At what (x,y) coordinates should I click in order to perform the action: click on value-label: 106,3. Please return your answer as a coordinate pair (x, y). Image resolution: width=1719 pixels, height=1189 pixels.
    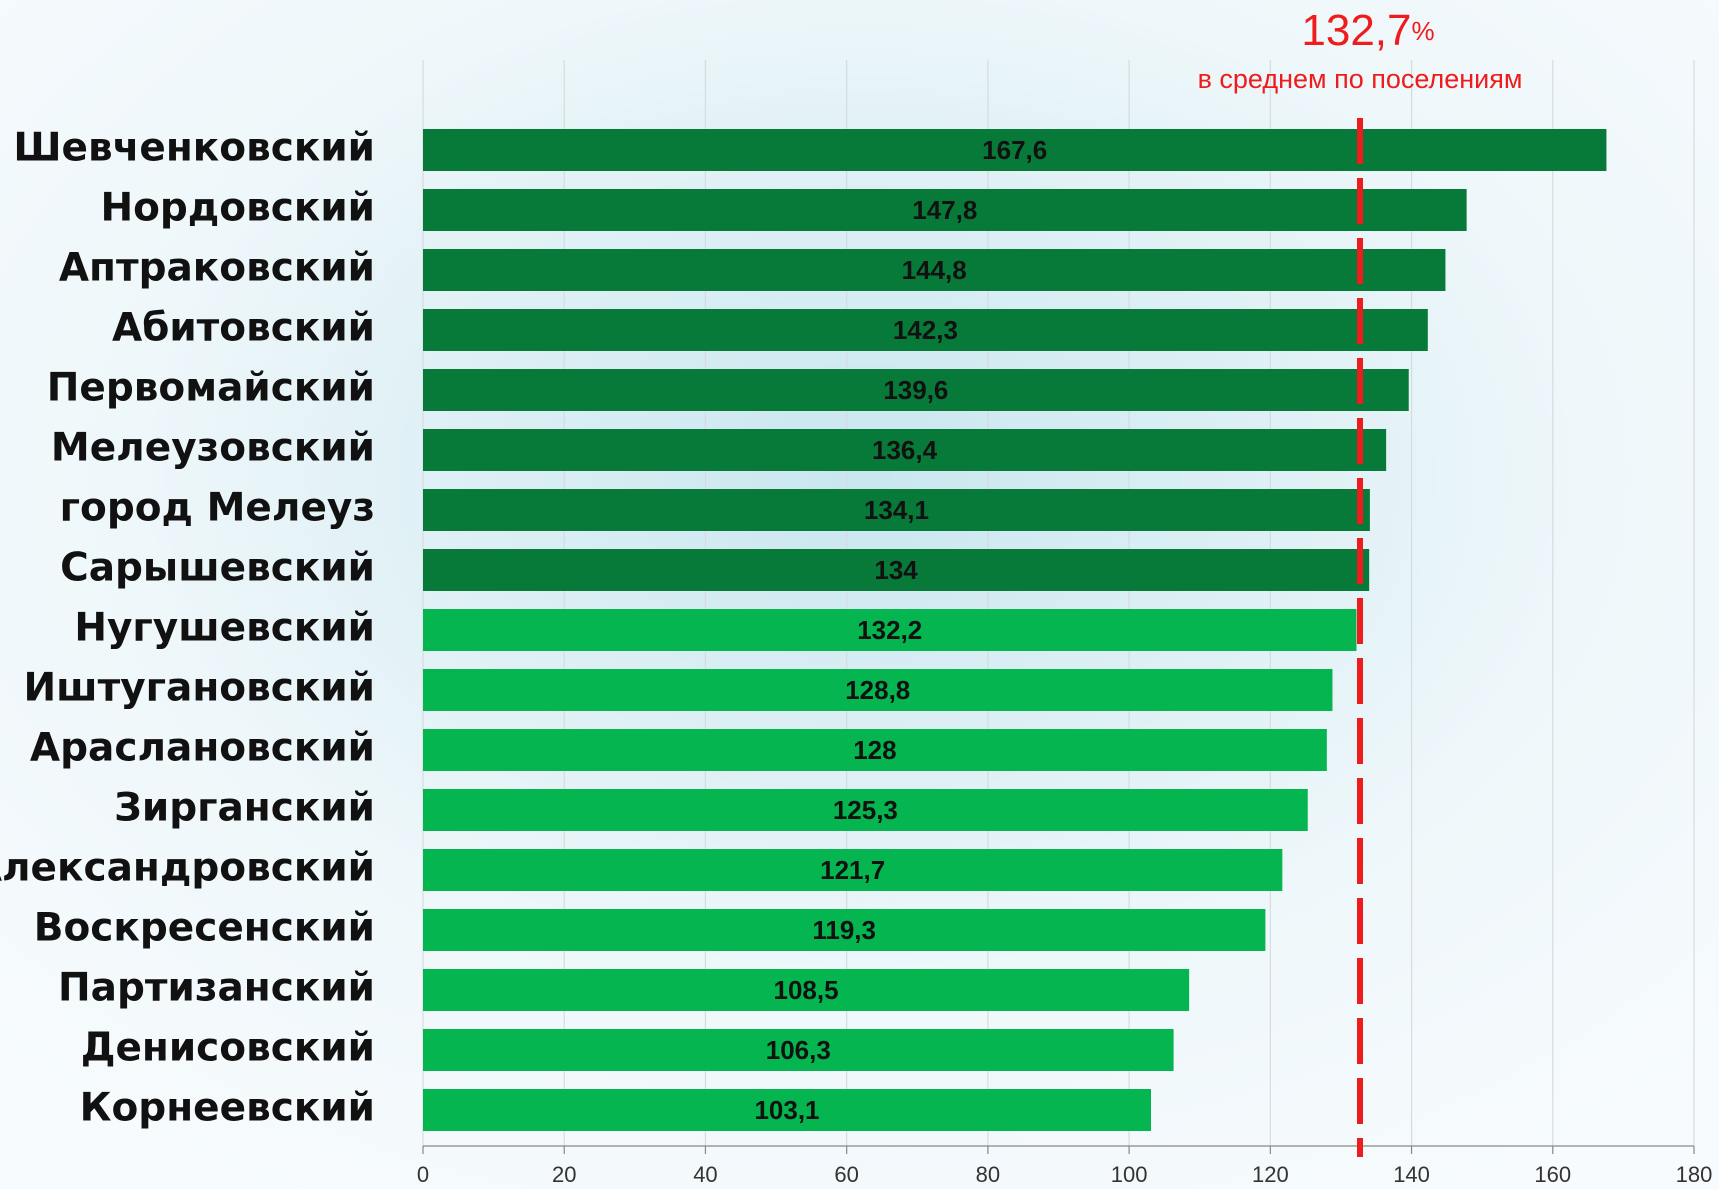
    Looking at the image, I should click on (798, 1050).